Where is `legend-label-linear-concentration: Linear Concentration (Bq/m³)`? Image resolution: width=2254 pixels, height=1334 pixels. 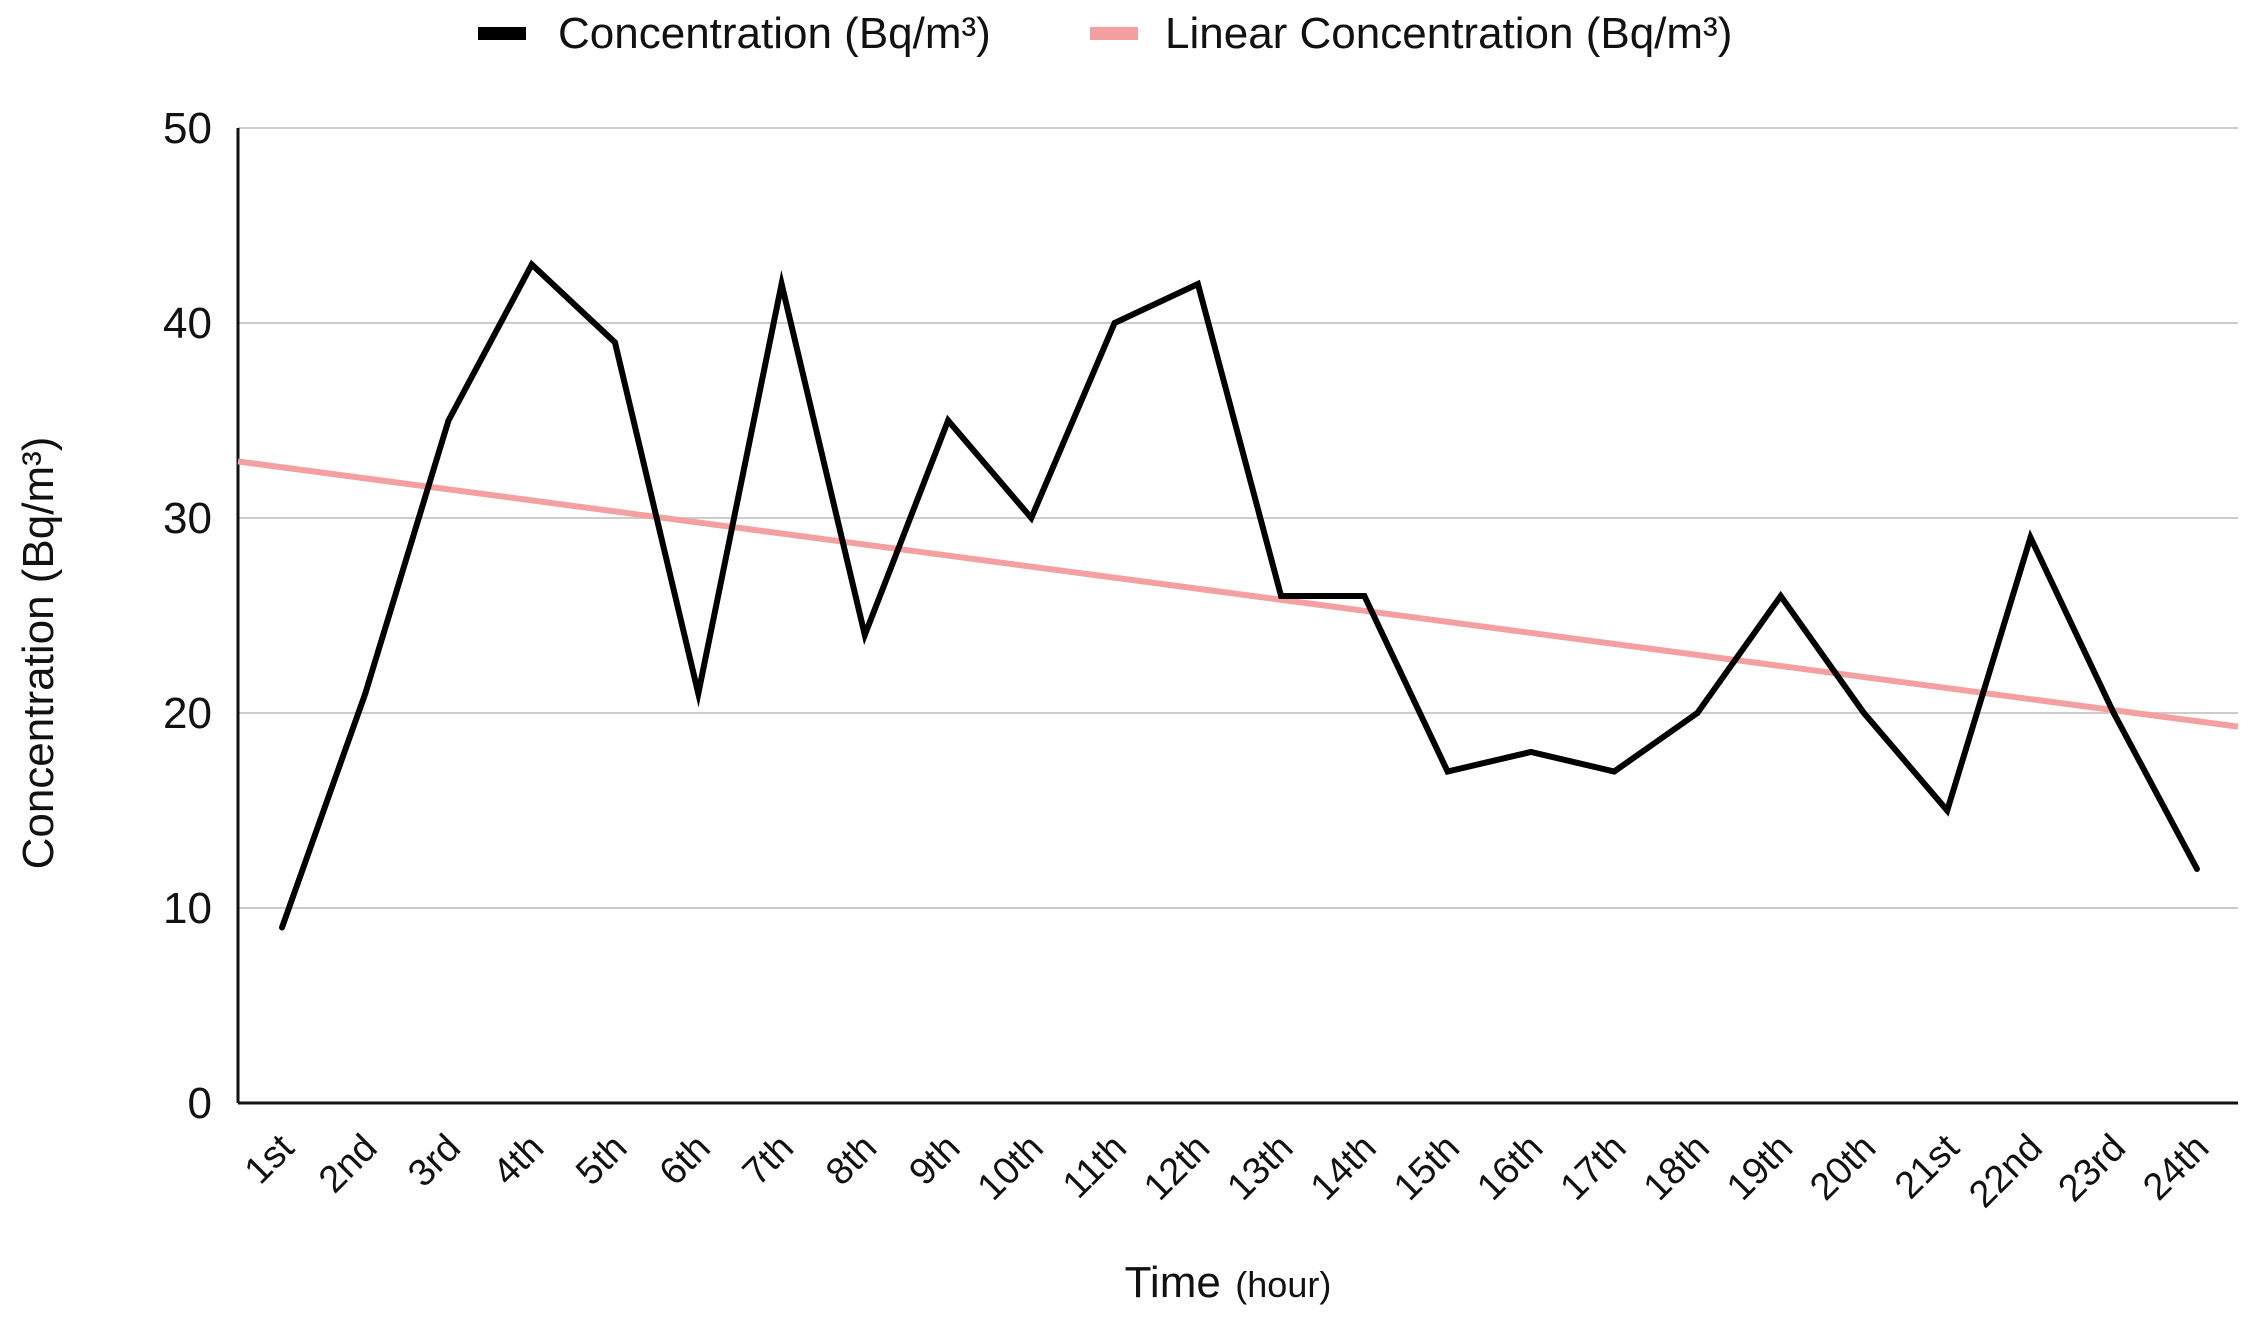
legend-label-linear-concentration: Linear Concentration (Bq/m³) is located at coordinates (1448, 33).